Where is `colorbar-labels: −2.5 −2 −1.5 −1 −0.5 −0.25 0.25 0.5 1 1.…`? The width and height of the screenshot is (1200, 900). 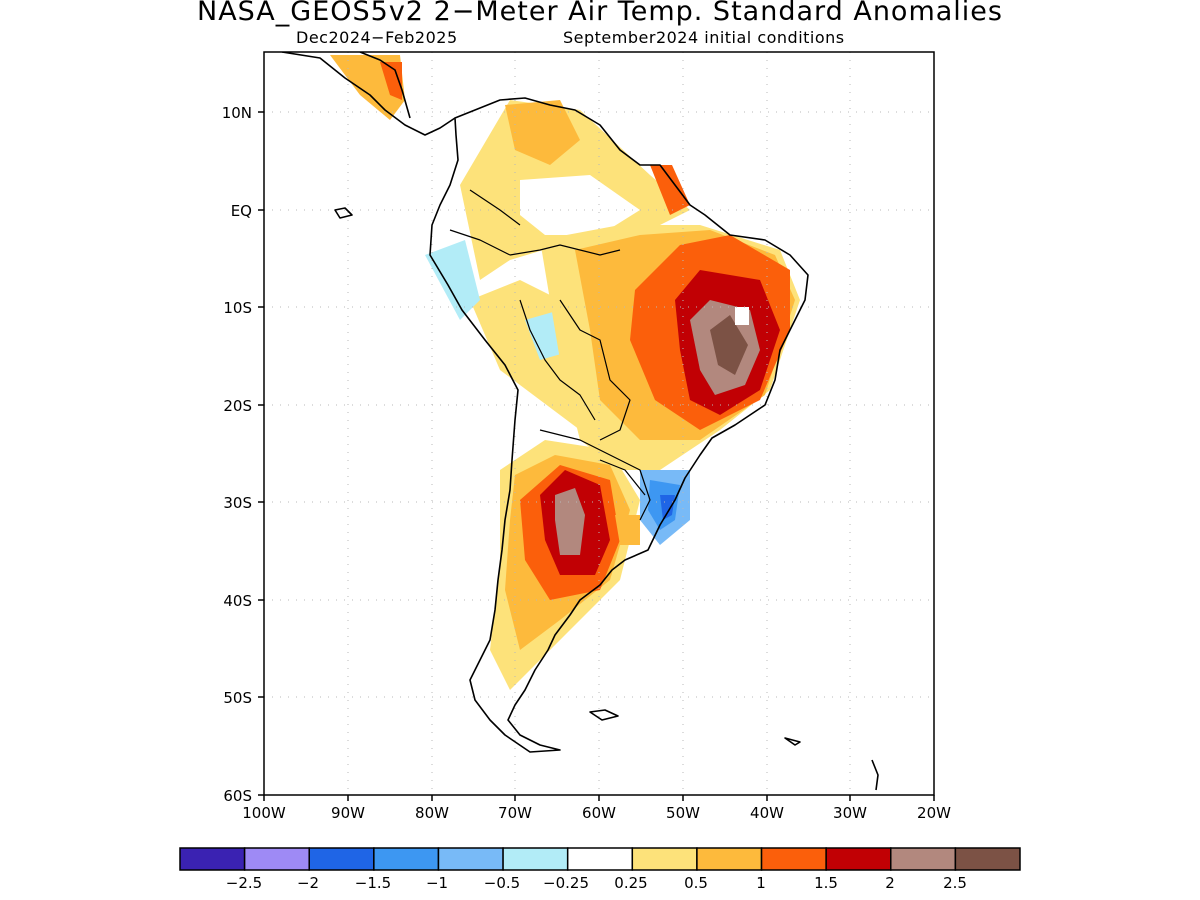
colorbar-labels: −2.5 −2 −1.5 −1 −0.5 −0.25 0.25 0.5 1 1.… is located at coordinates (596, 883).